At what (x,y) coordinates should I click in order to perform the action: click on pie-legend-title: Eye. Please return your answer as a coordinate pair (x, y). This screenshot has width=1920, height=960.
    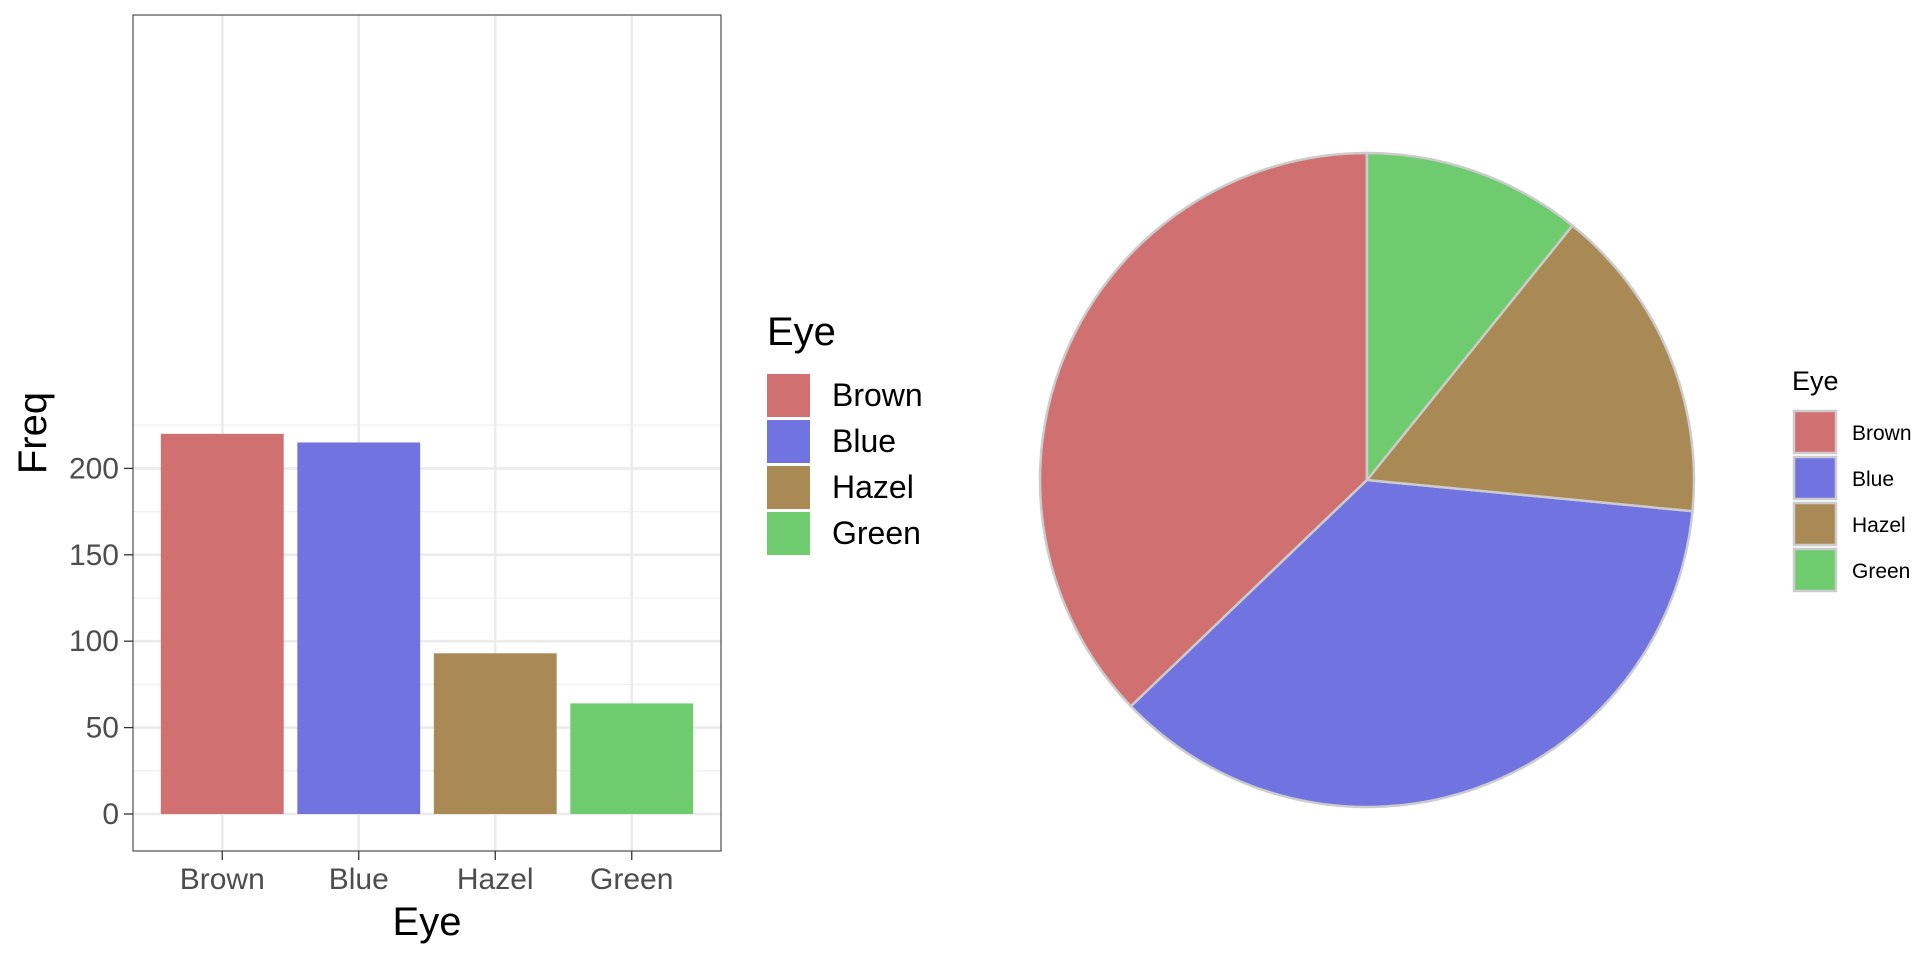
    Looking at the image, I should click on (1815, 381).